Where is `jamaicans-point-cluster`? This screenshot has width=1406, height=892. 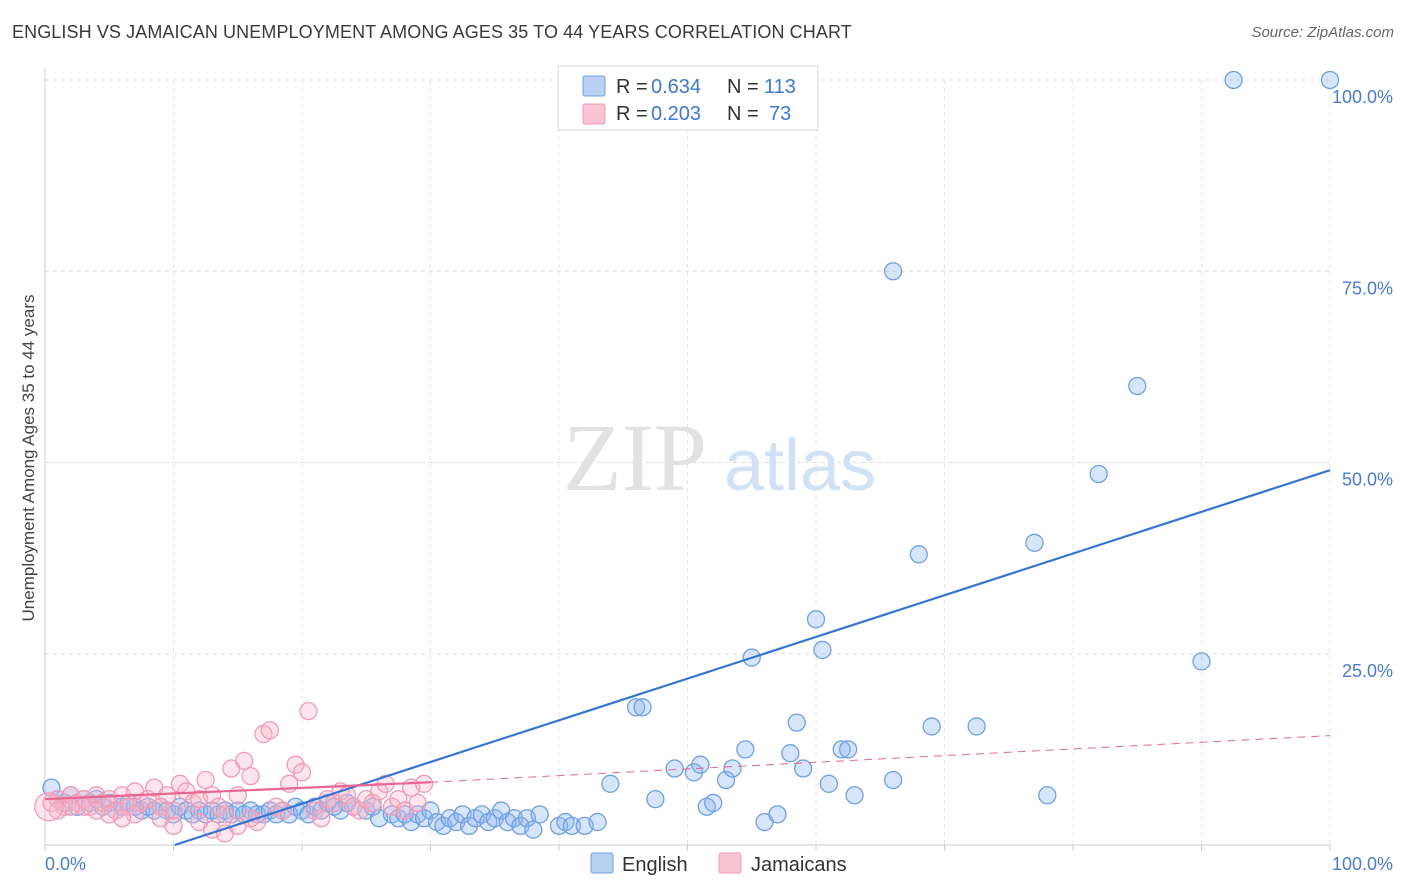
jamaicans-point-cluster is located at coordinates (49, 807).